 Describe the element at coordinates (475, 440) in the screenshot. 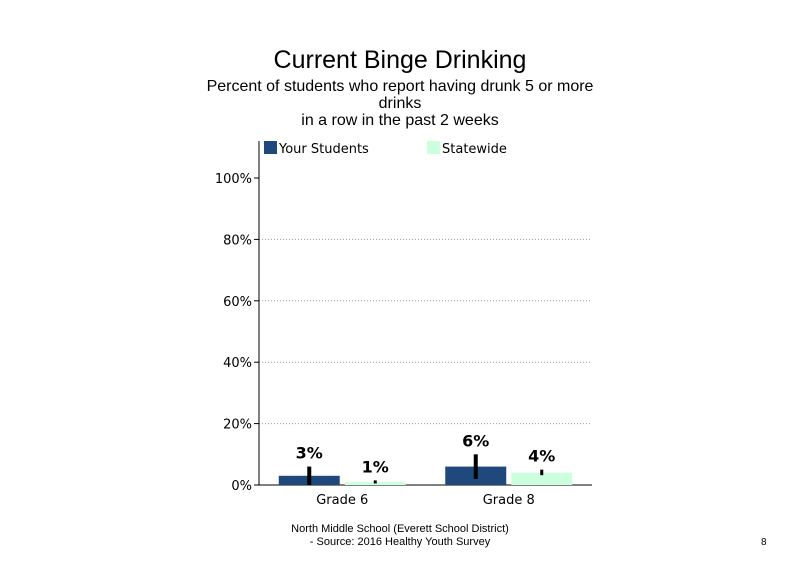

I see `data-label: 6%` at that location.